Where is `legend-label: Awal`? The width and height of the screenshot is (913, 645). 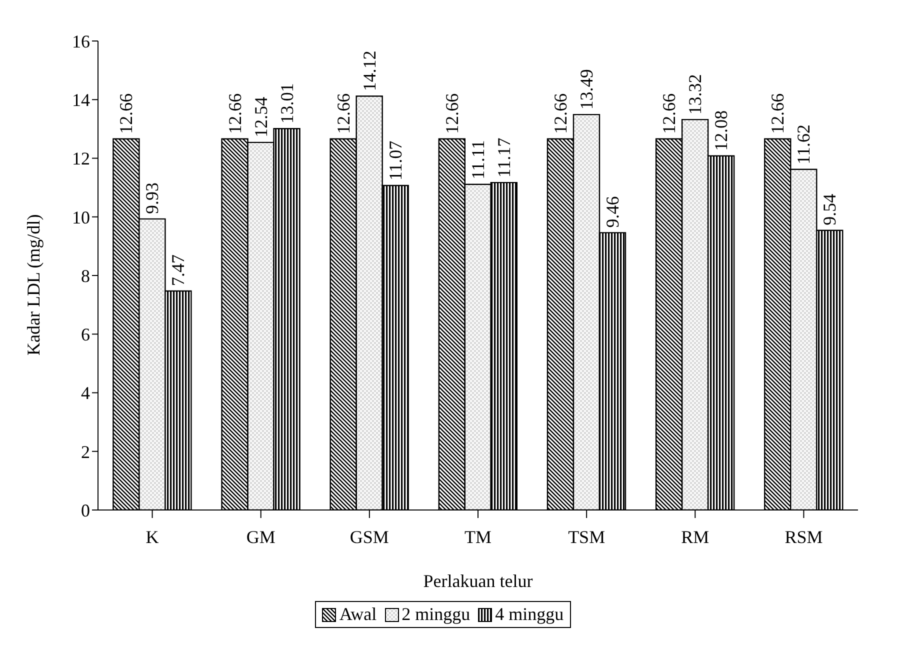
legend-label: Awal is located at coordinates (358, 614).